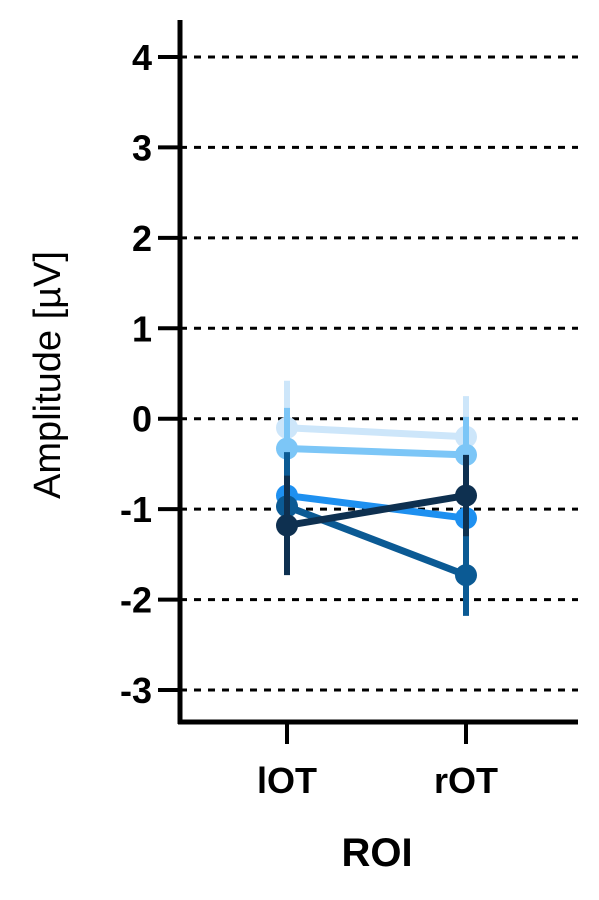 The height and width of the screenshot is (900, 599). Describe the element at coordinates (48, 375) in the screenshot. I see `y-axis-title: Amplitude [µV]` at that location.